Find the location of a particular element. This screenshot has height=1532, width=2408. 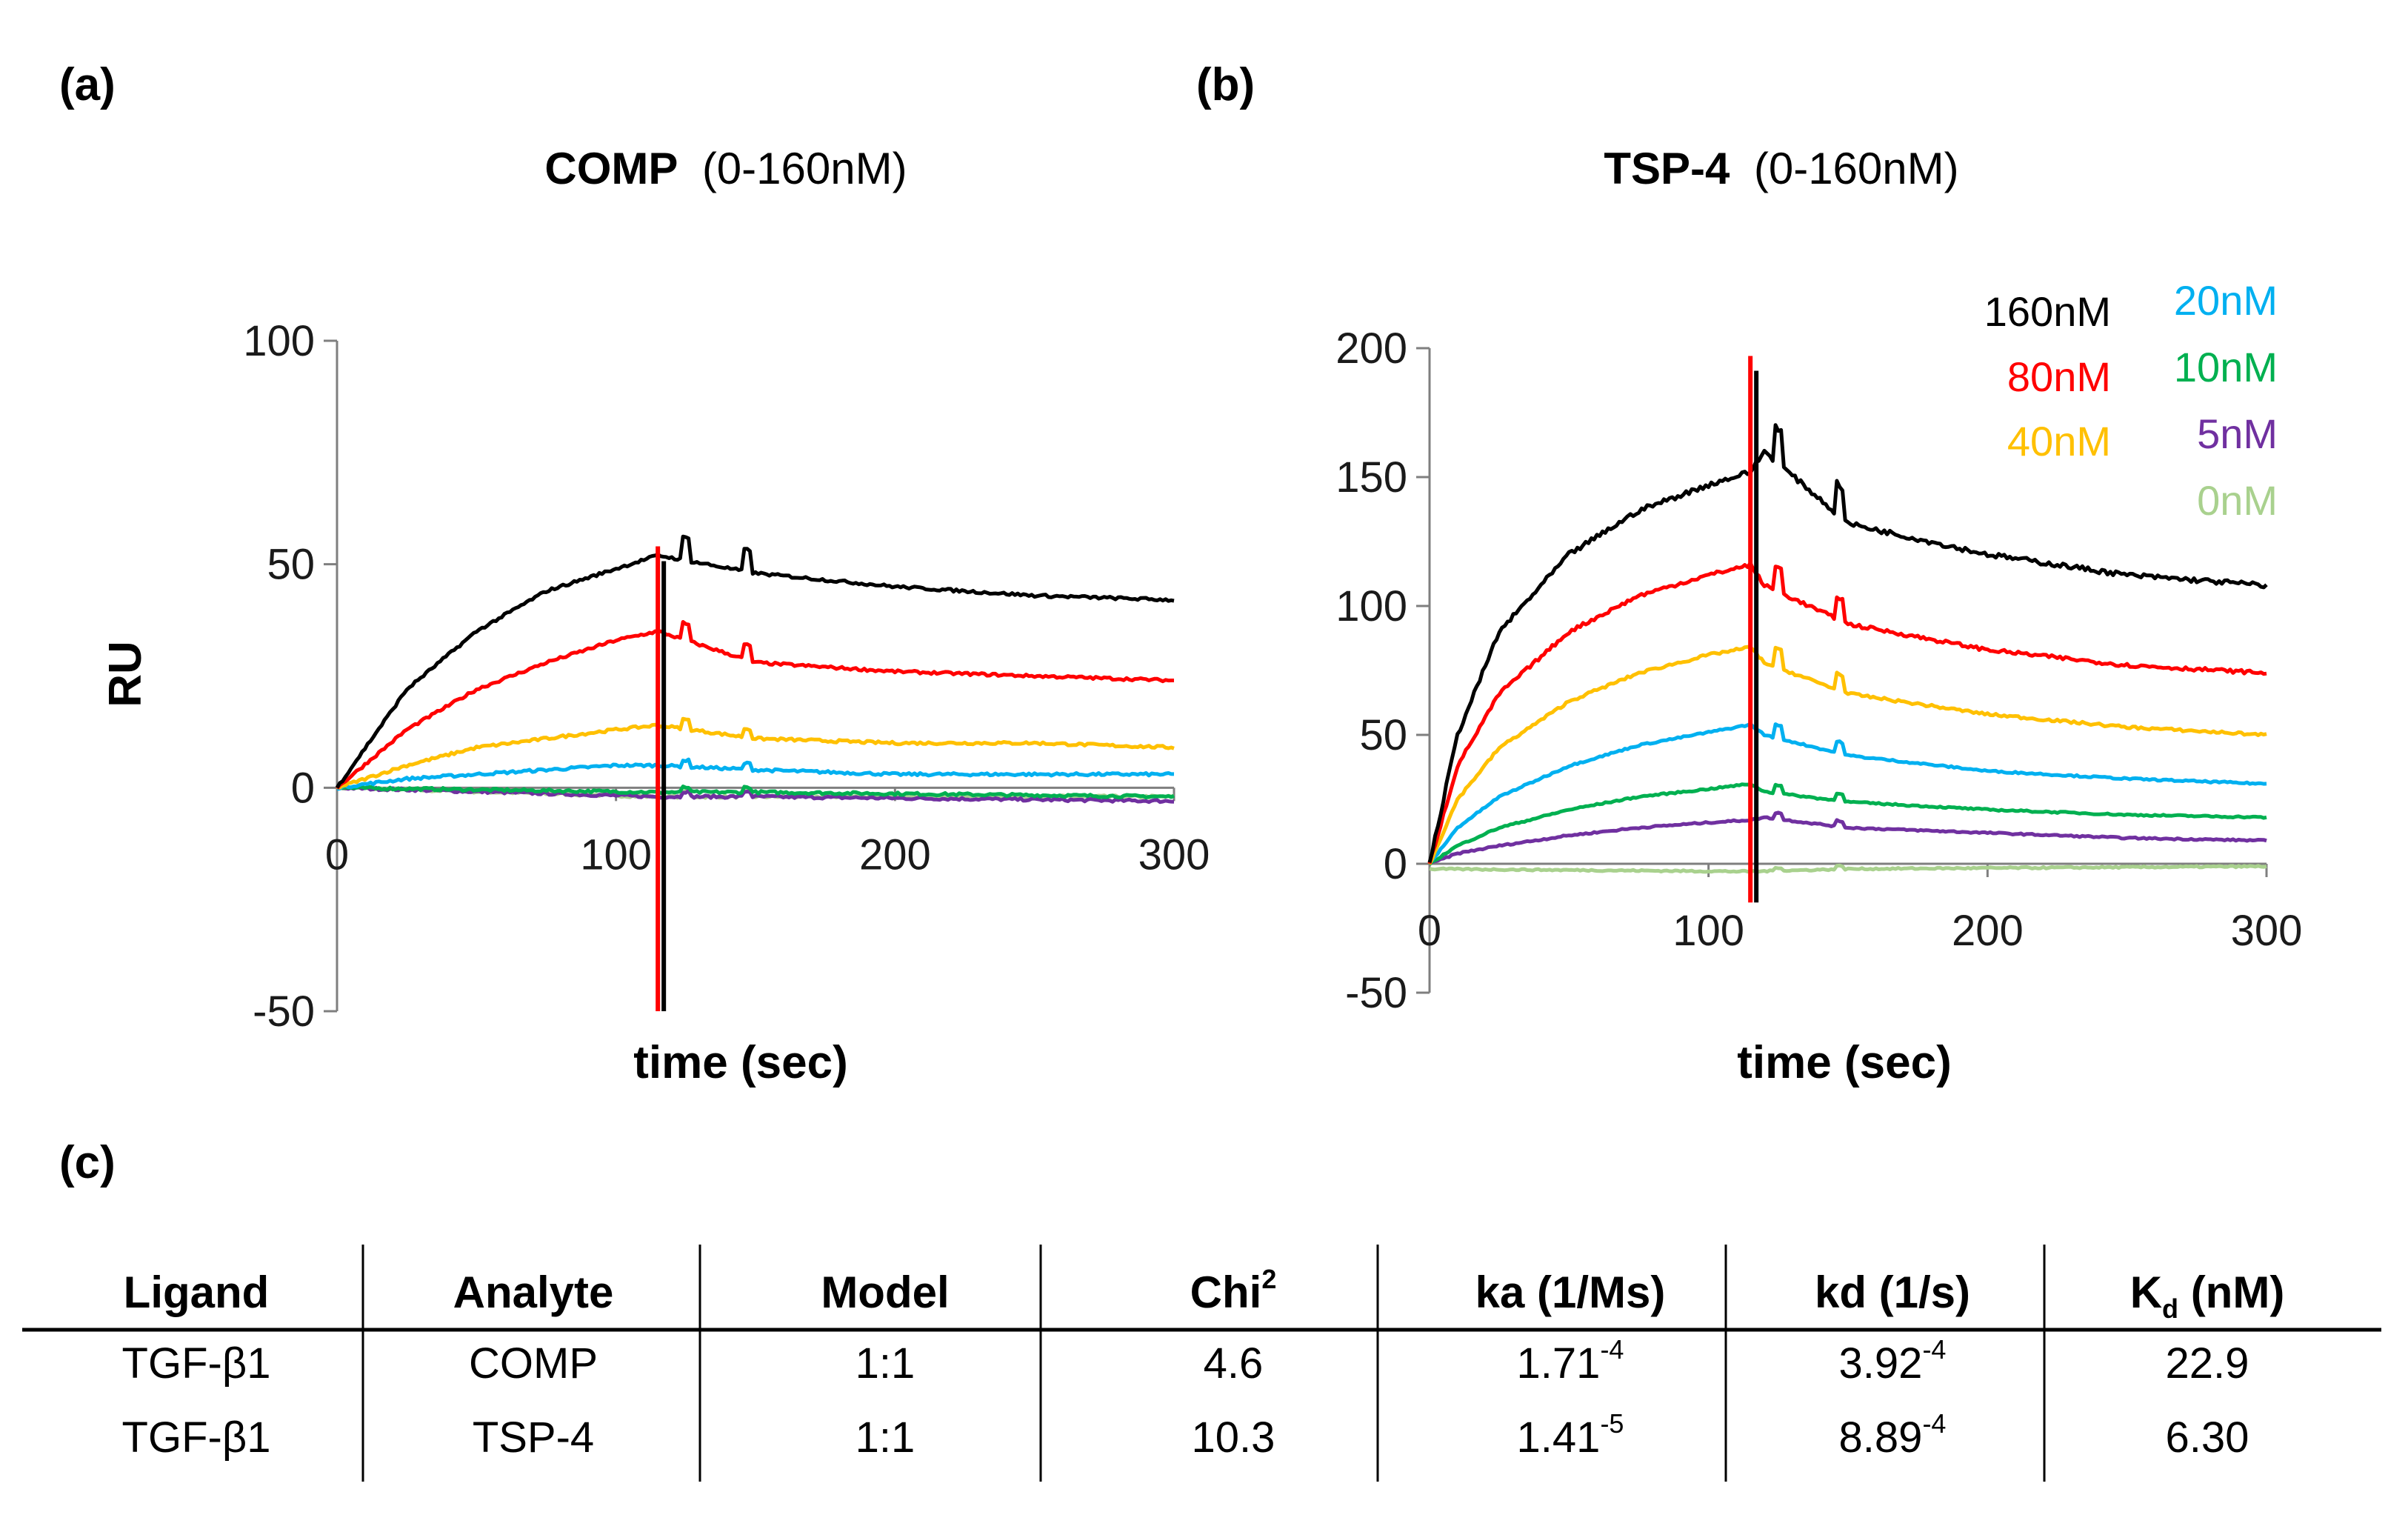

table-cell: TSP-4 is located at coordinates (533, 1437).